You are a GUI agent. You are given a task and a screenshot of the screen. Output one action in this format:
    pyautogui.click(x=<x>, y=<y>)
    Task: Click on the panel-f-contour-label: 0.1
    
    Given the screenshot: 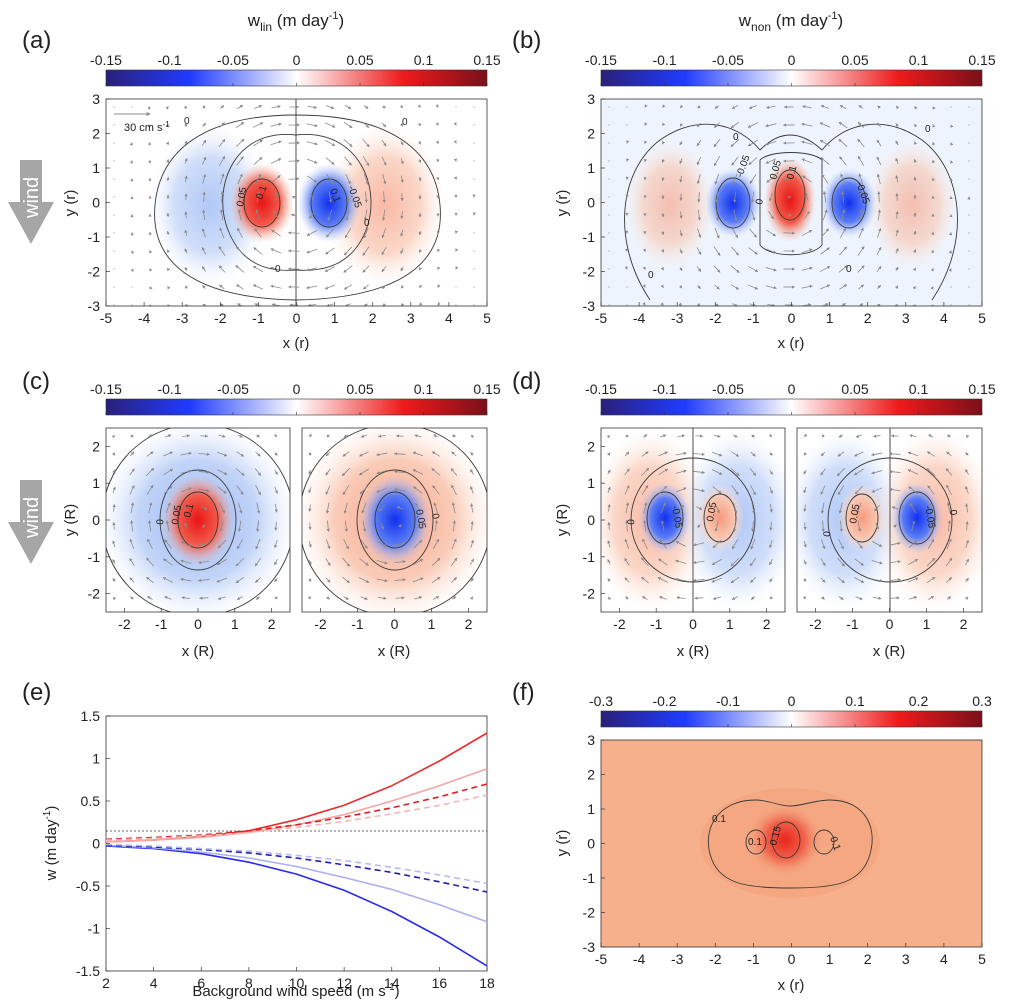 What is the action you would take?
    pyautogui.click(x=755, y=842)
    